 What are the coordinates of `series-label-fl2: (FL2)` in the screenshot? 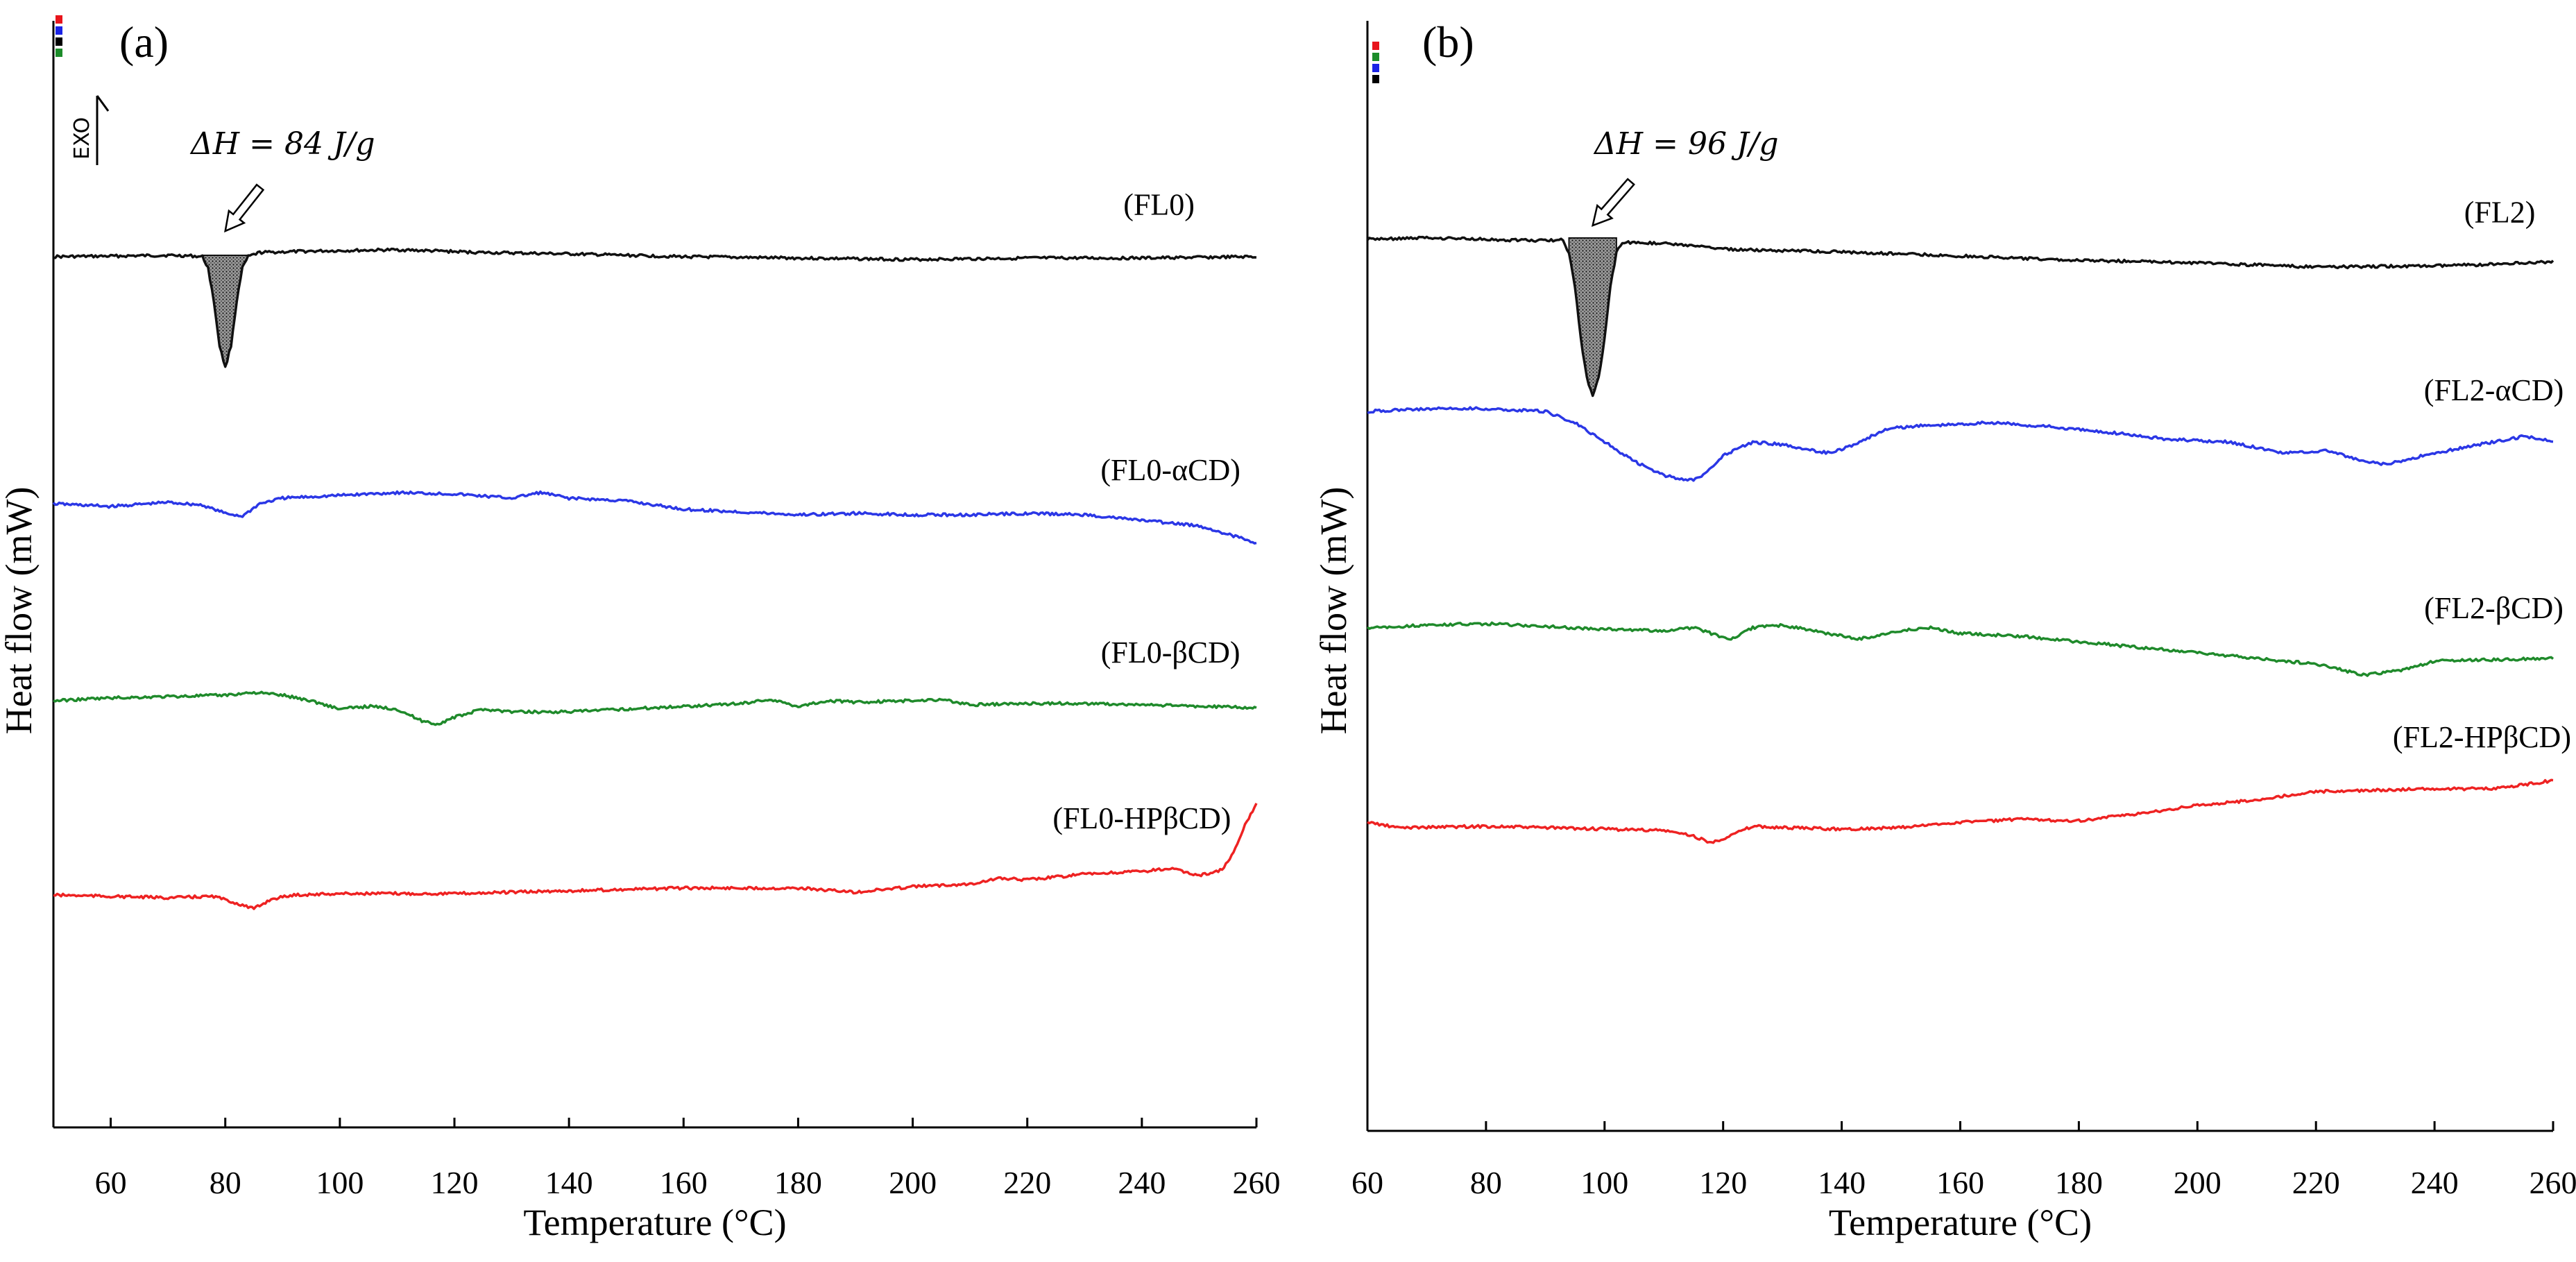 It's located at (2500, 213).